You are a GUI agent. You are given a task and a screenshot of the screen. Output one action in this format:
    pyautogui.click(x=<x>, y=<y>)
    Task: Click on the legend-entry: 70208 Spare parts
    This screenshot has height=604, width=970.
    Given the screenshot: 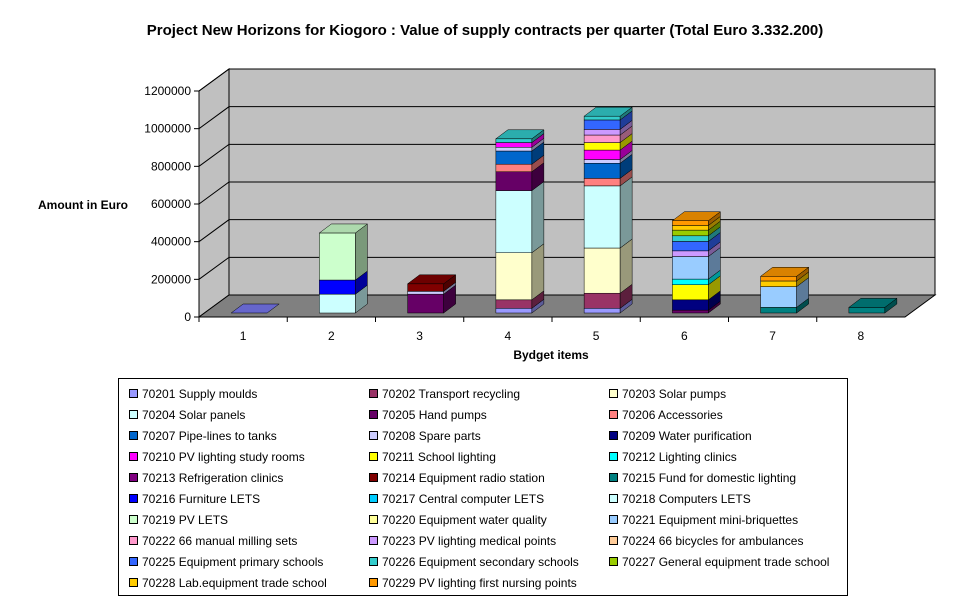 What is the action you would take?
    pyautogui.click(x=425, y=436)
    